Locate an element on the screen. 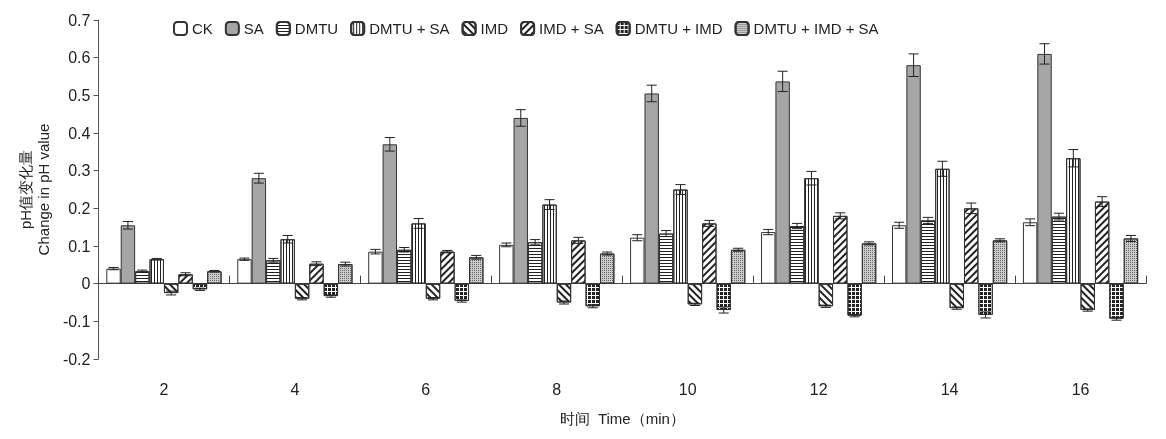 The image size is (1166, 439). y-tick-label: 0.5 is located at coordinates (79, 95).